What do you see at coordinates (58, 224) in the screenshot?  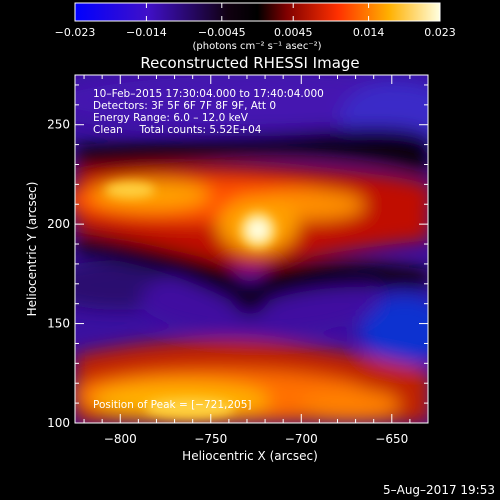 I see `y-tick-label: 200` at bounding box center [58, 224].